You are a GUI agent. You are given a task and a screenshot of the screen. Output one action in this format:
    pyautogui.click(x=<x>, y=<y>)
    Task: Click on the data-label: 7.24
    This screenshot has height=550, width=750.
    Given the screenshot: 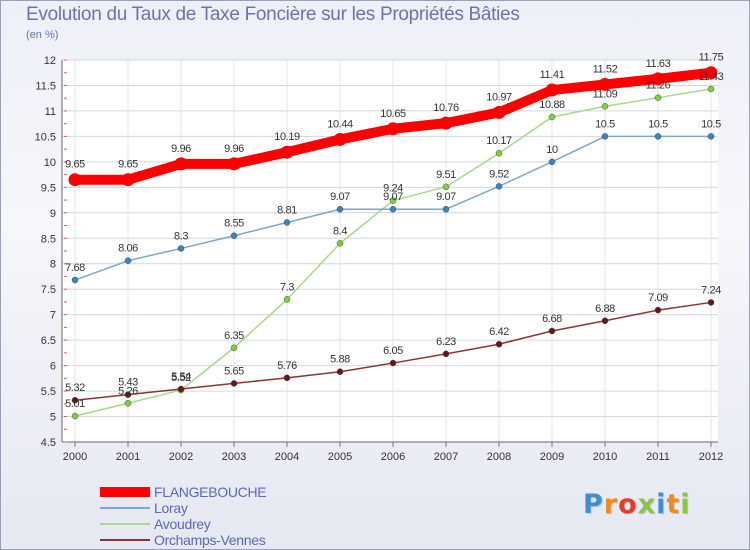 What is the action you would take?
    pyautogui.click(x=711, y=290)
    